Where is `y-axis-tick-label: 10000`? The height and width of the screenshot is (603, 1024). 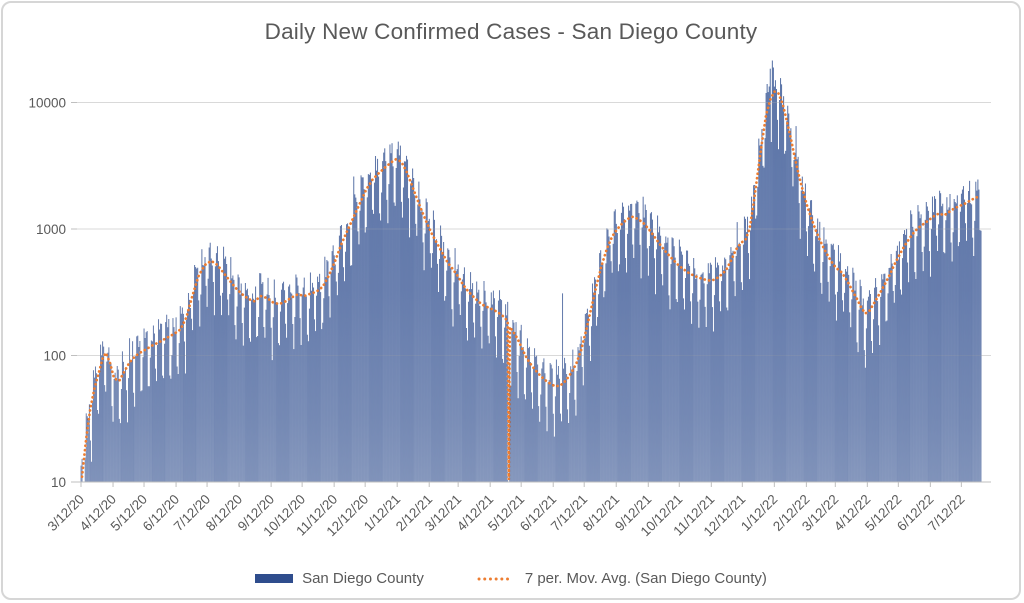
y-axis-tick-label: 10000 is located at coordinates (47, 103).